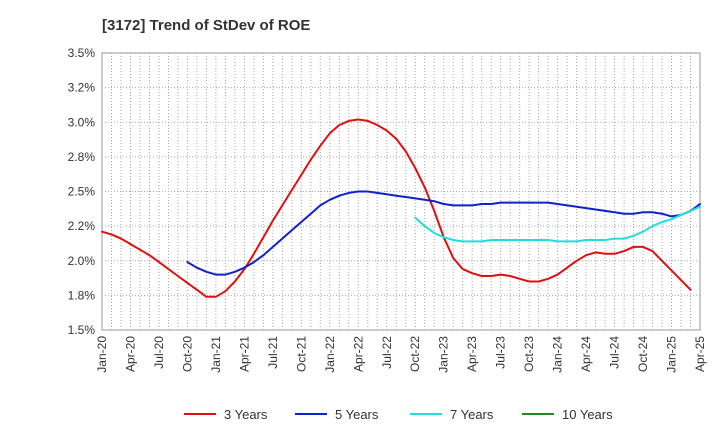 Image resolution: width=720 pixels, height=440 pixels. What do you see at coordinates (501, 352) in the screenshot?
I see `x-tick-label: Jul-23` at bounding box center [501, 352].